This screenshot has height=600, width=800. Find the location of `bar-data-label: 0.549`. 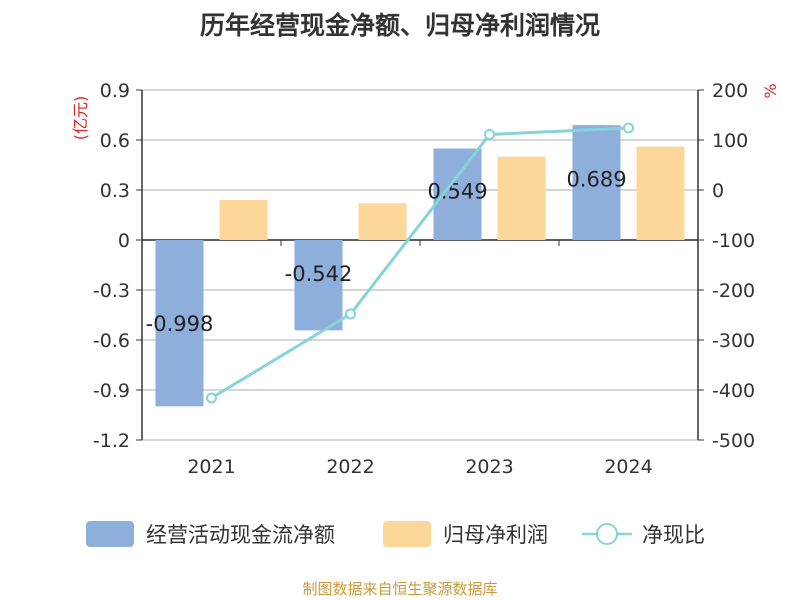

bar-data-label: 0.549 is located at coordinates (457, 191).